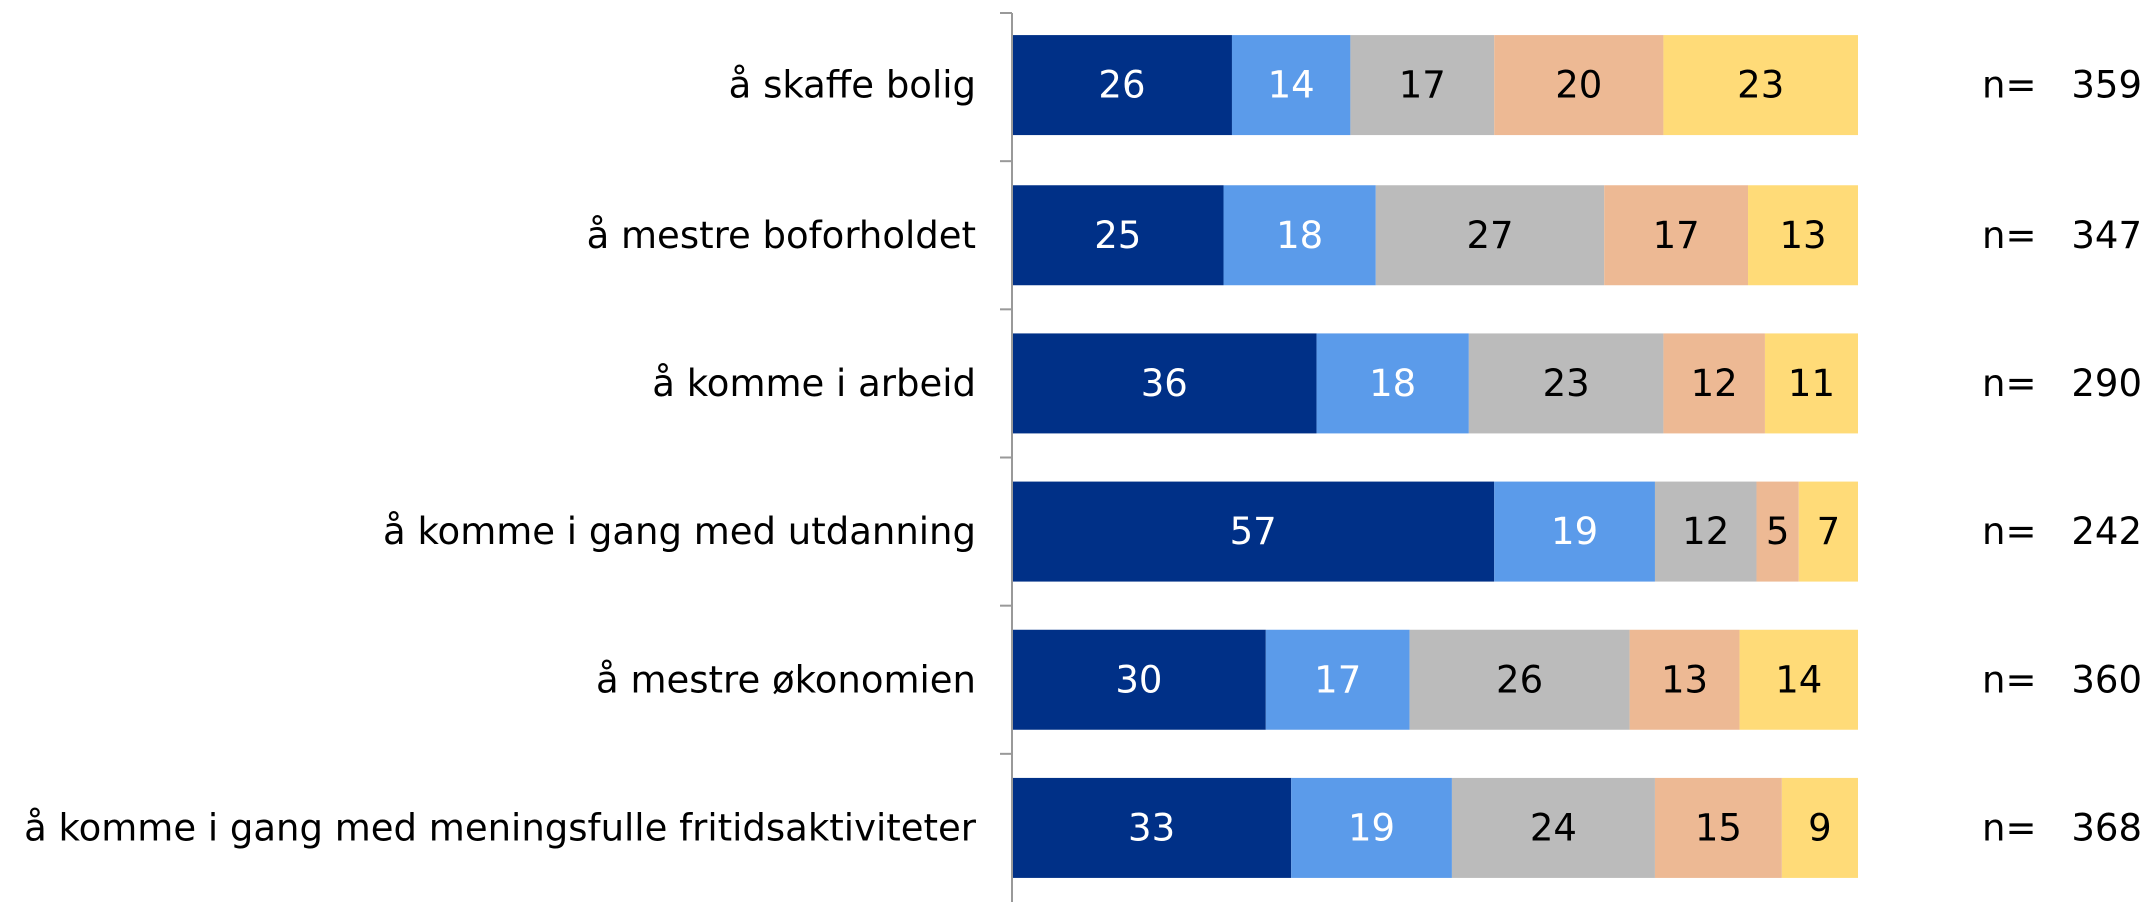 The image size is (2149, 902). What do you see at coordinates (2106, 827) in the screenshot?
I see `n-value: 368` at bounding box center [2106, 827].